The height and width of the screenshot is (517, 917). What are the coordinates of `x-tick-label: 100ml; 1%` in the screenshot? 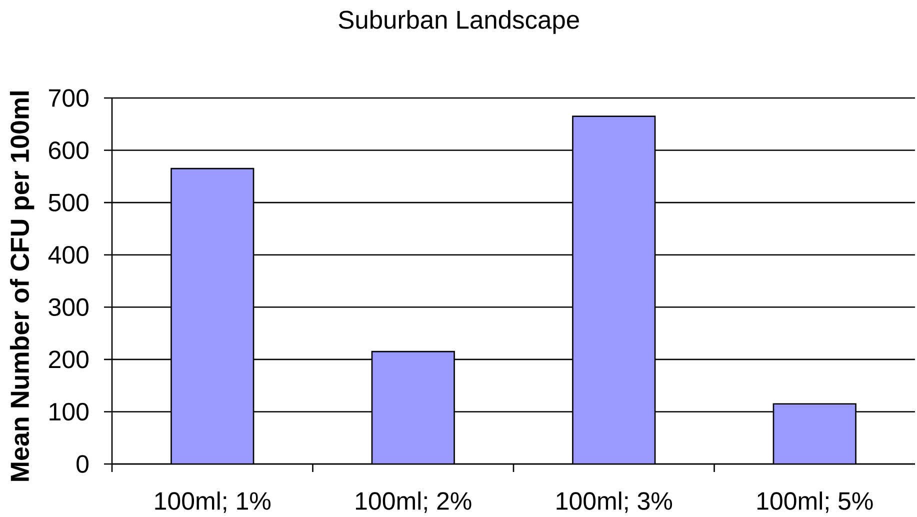 It's located at (213, 502).